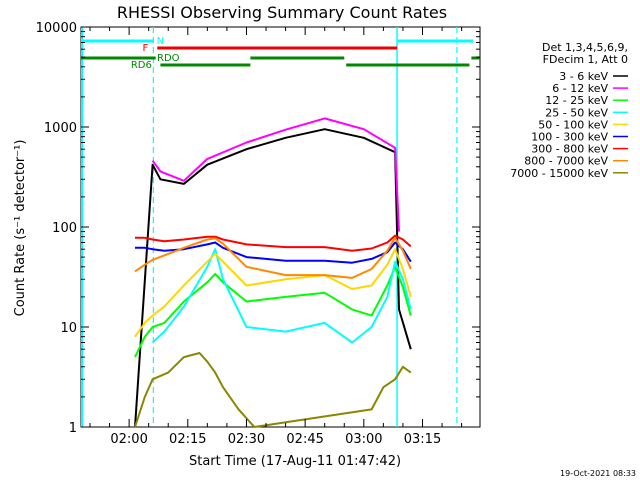 This screenshot has height=480, width=640. Describe the element at coordinates (583, 76) in the screenshot. I see `legend-entry-label: 3 - 6 keV` at that location.